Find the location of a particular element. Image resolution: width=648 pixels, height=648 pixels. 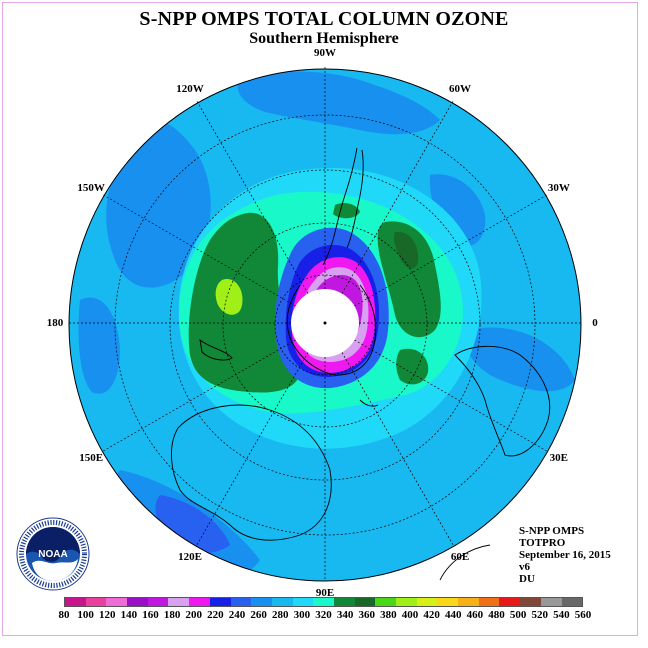

antarctica-coast is located at coordinates (331, 330).